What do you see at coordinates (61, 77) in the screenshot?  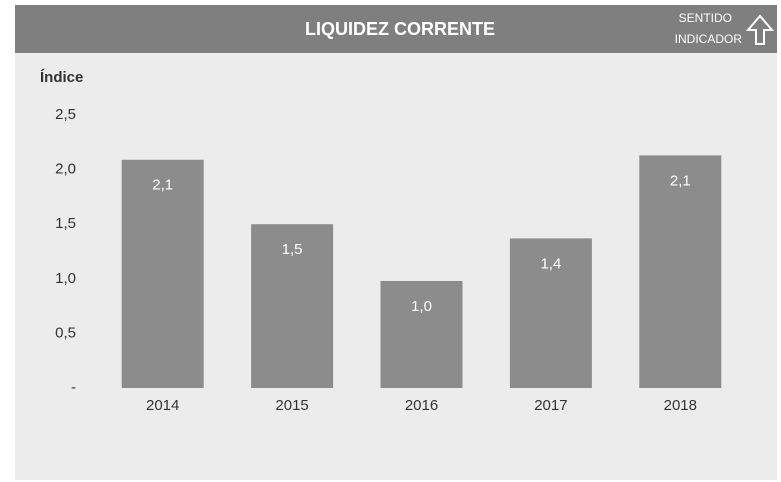 I see `y-axis-title: Índice` at bounding box center [61, 77].